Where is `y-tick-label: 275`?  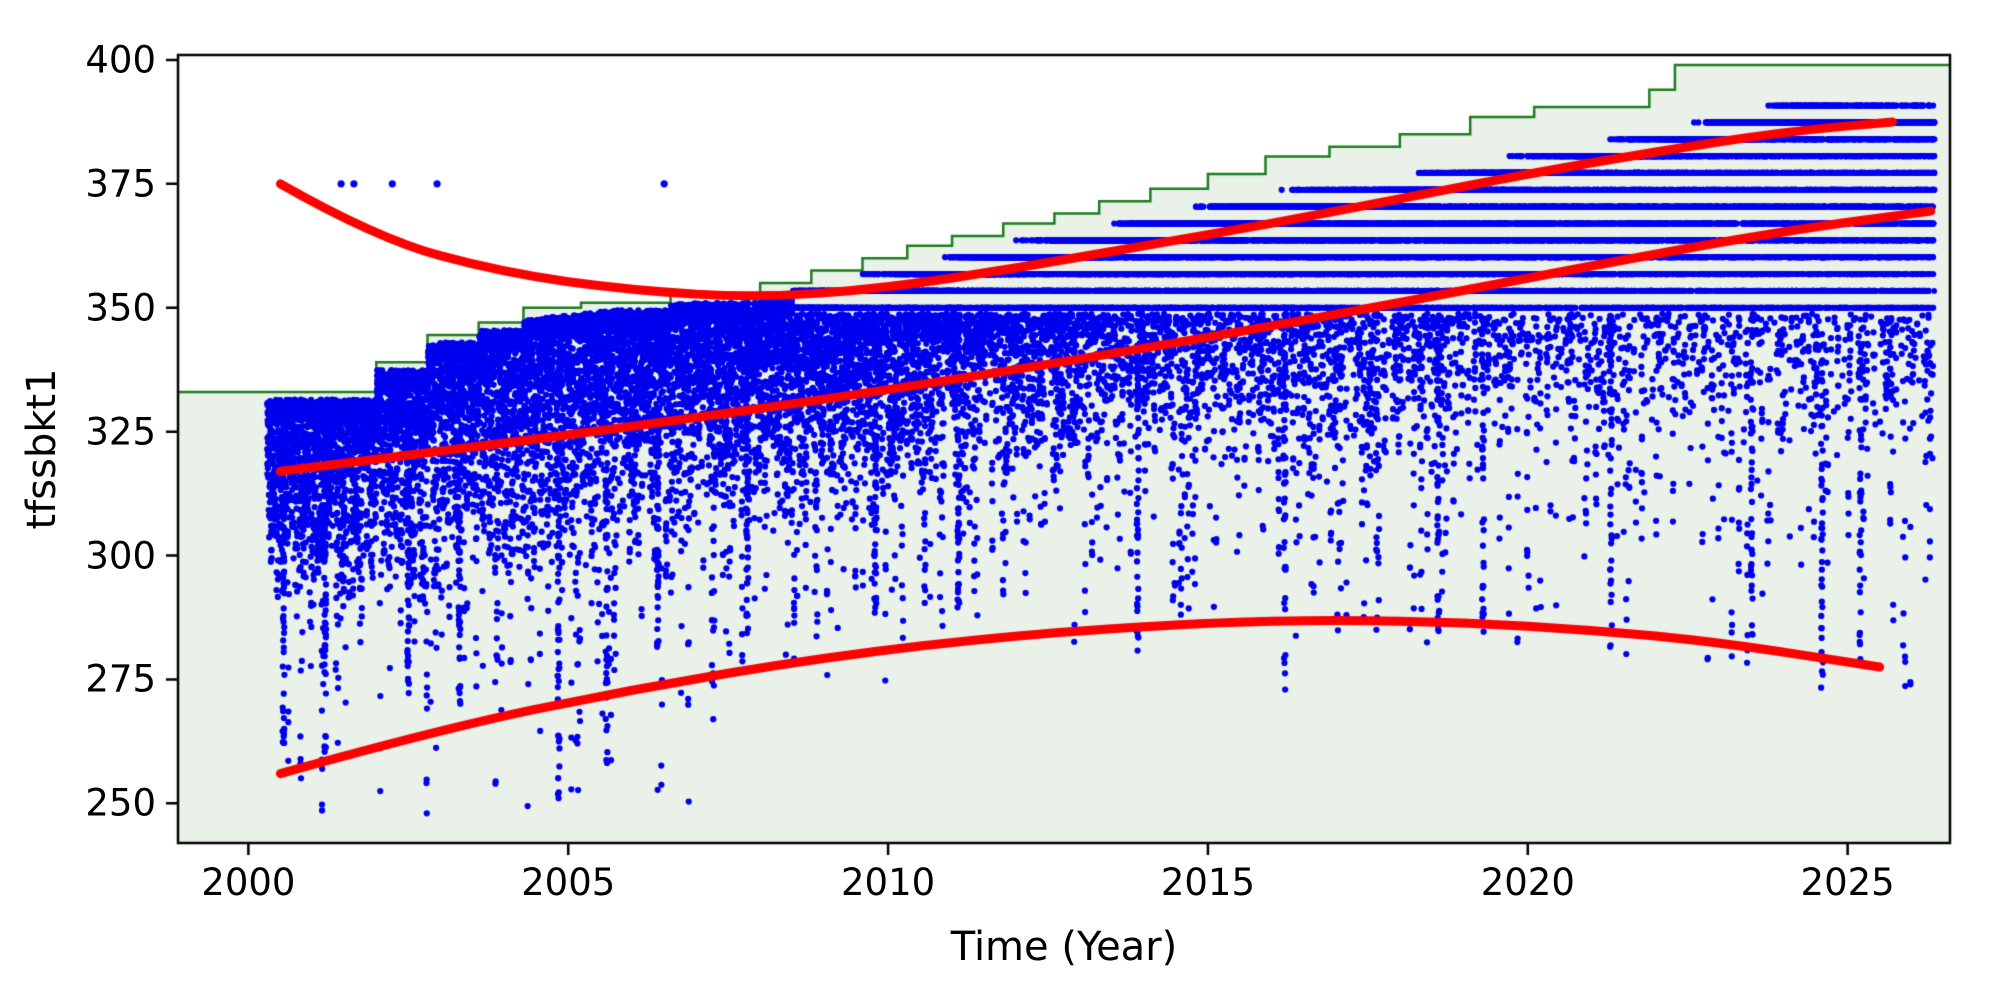
y-tick-label: 275 is located at coordinates (120, 679).